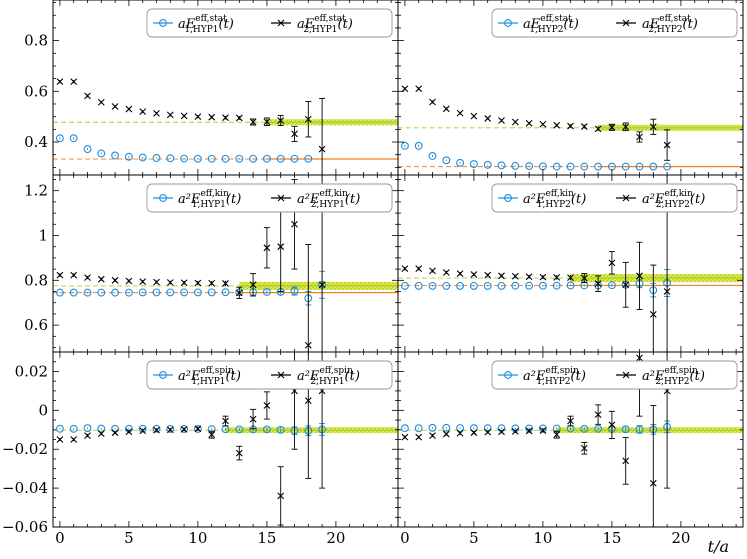 The width and height of the screenshot is (747, 559). I want to click on x-tick-label: 5, so click(474, 538).